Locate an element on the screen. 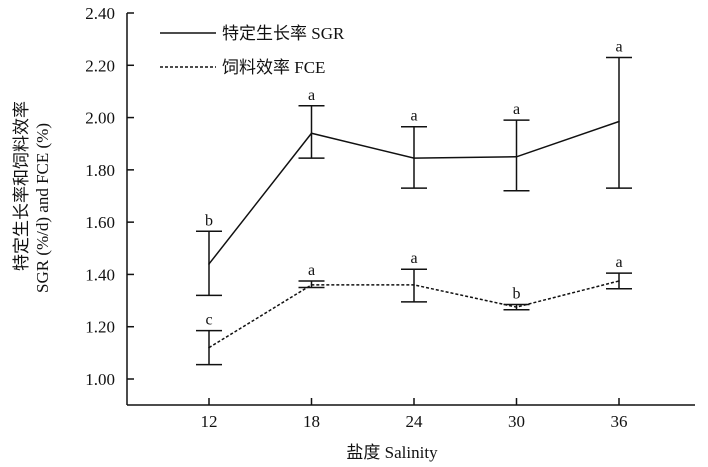 The image size is (708, 467). y-axis-ticks: 1.00 1.20 1.40 1.60 1.80 2.00 2.20 2.40 is located at coordinates (109, 196).